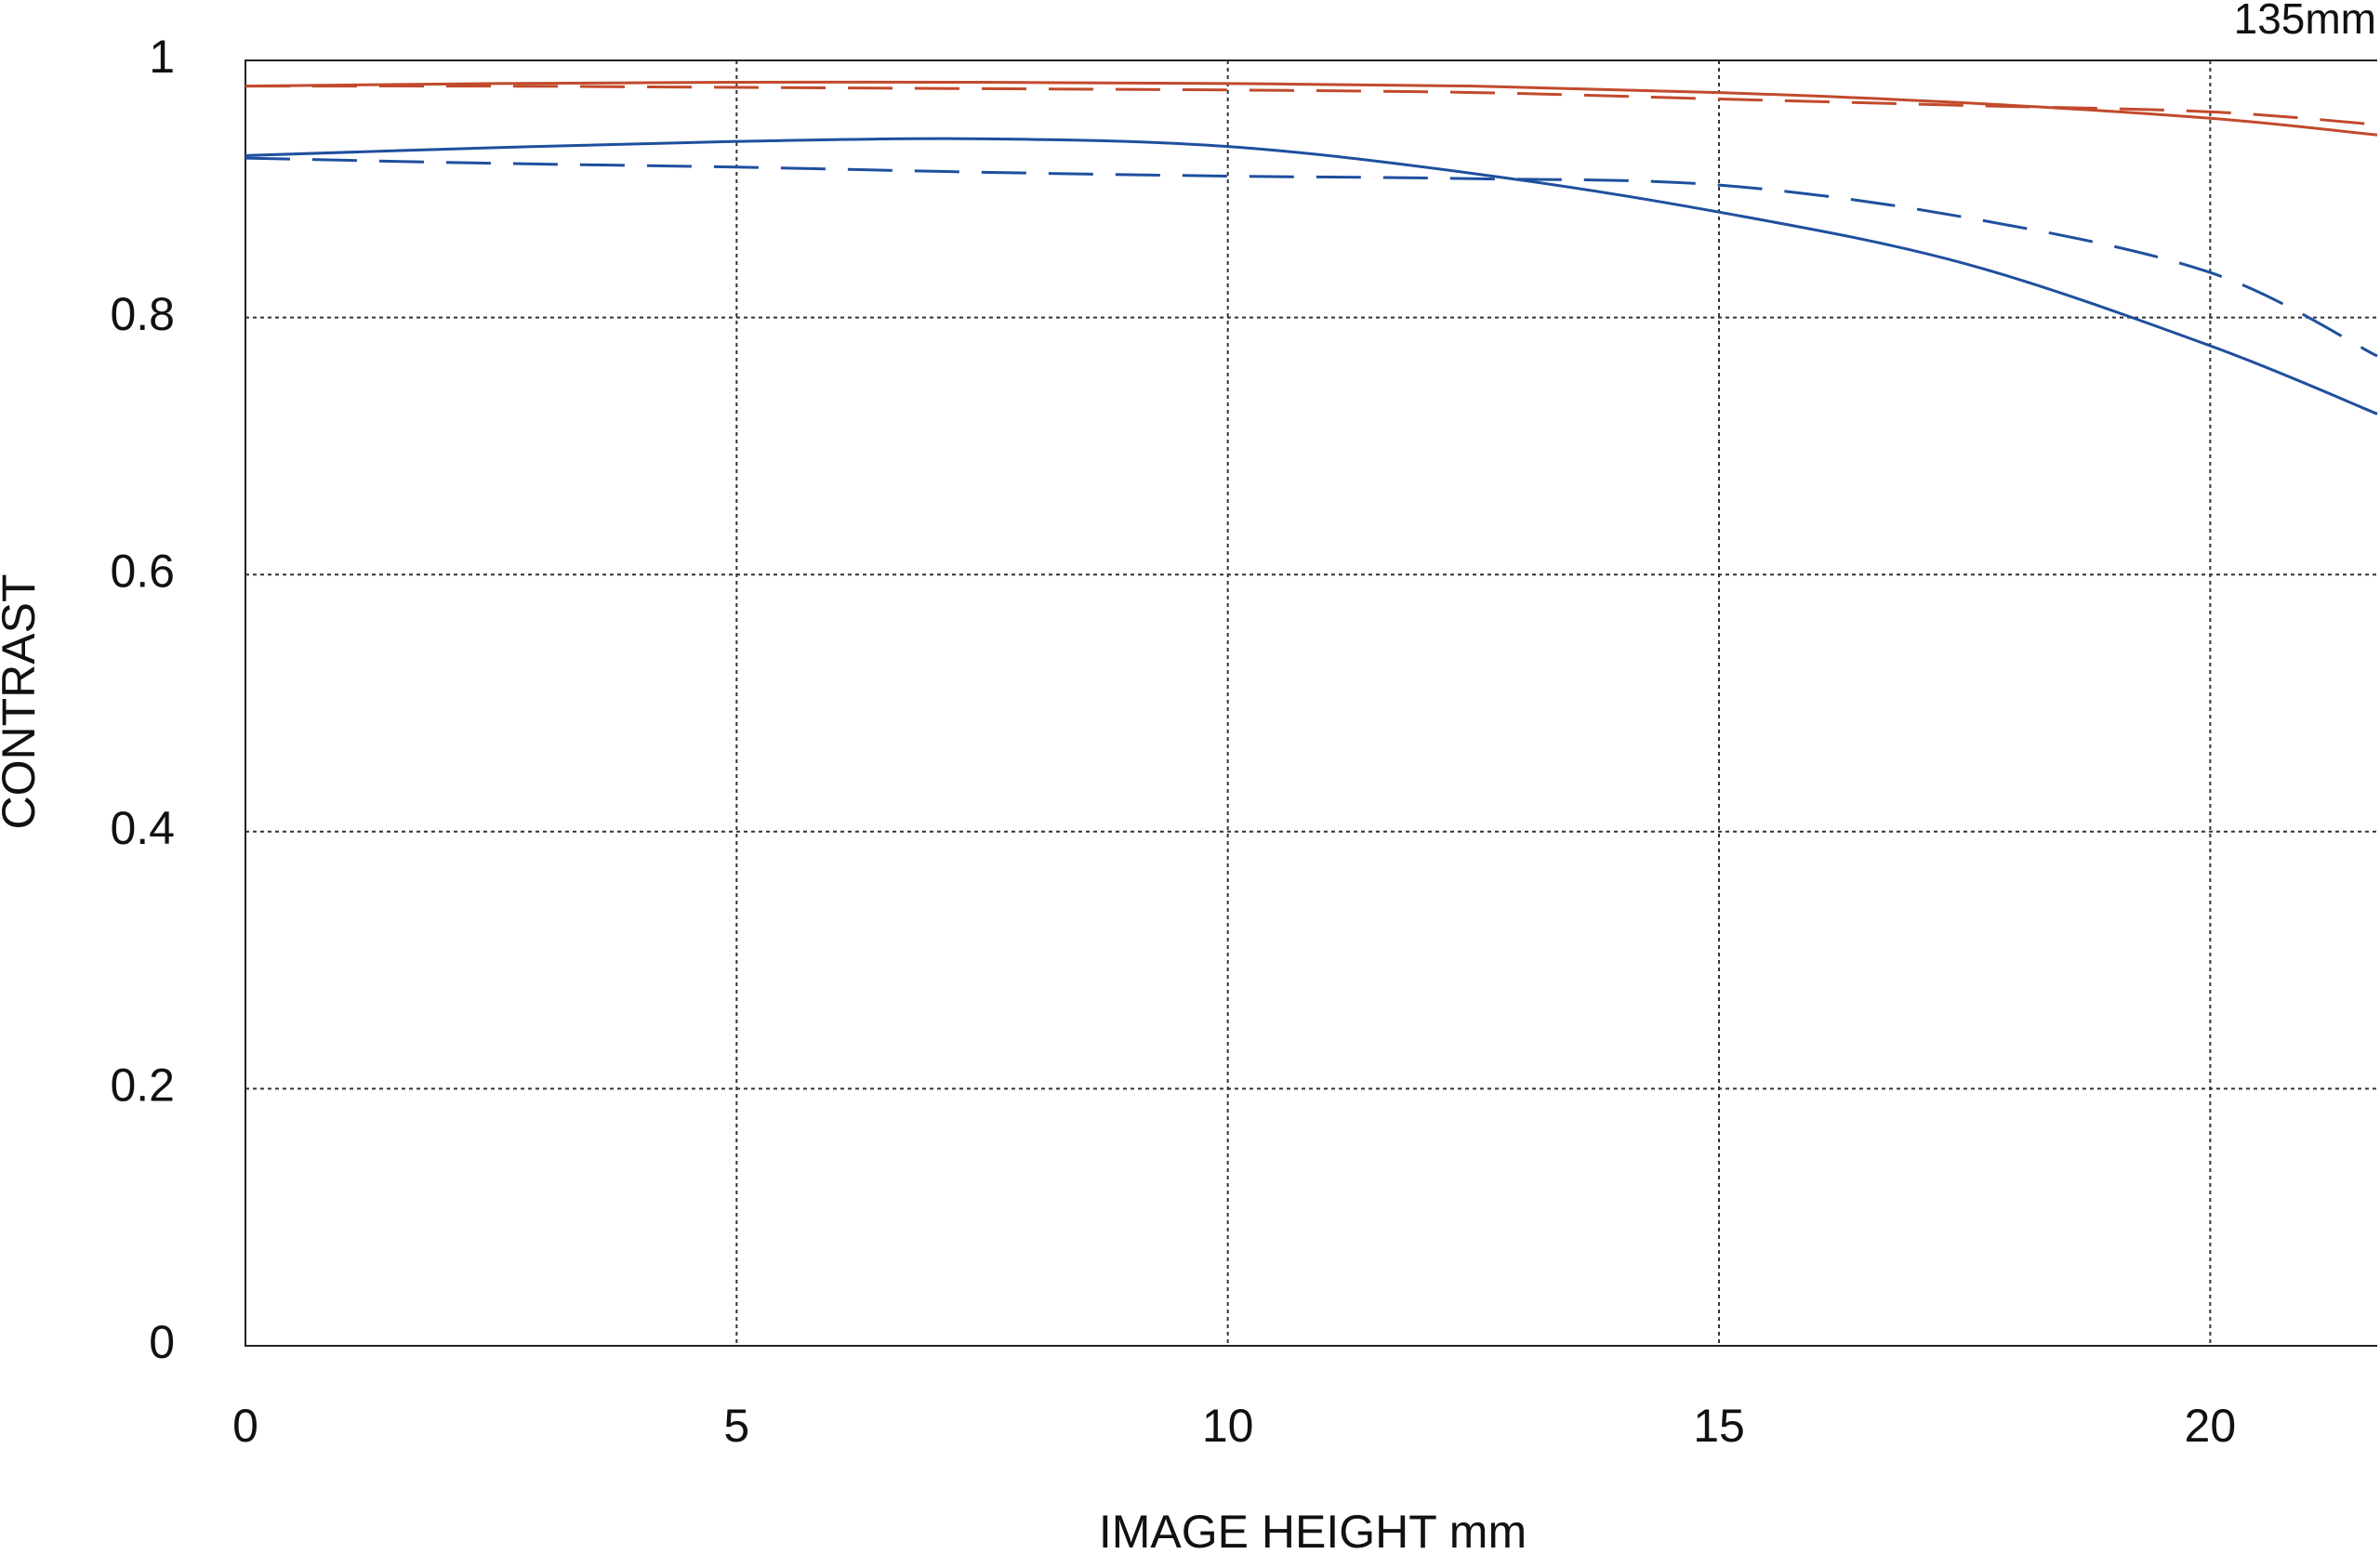 The image size is (2380, 1554). Describe the element at coordinates (2305, 21) in the screenshot. I see `chart-title: 135mm` at that location.